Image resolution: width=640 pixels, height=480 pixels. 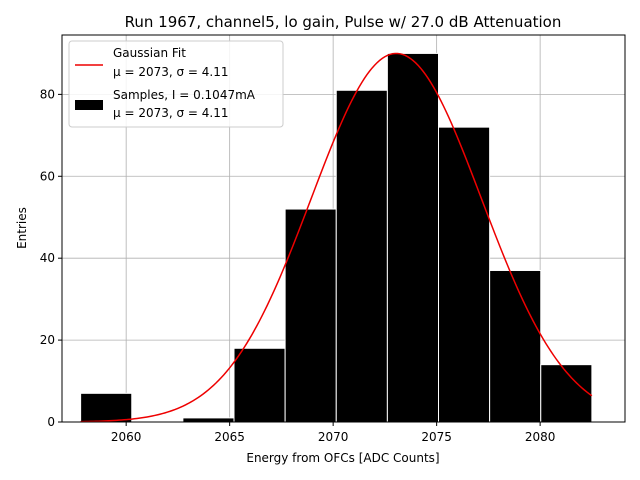 I want to click on y-tick-label: 0, so click(x=51, y=422).